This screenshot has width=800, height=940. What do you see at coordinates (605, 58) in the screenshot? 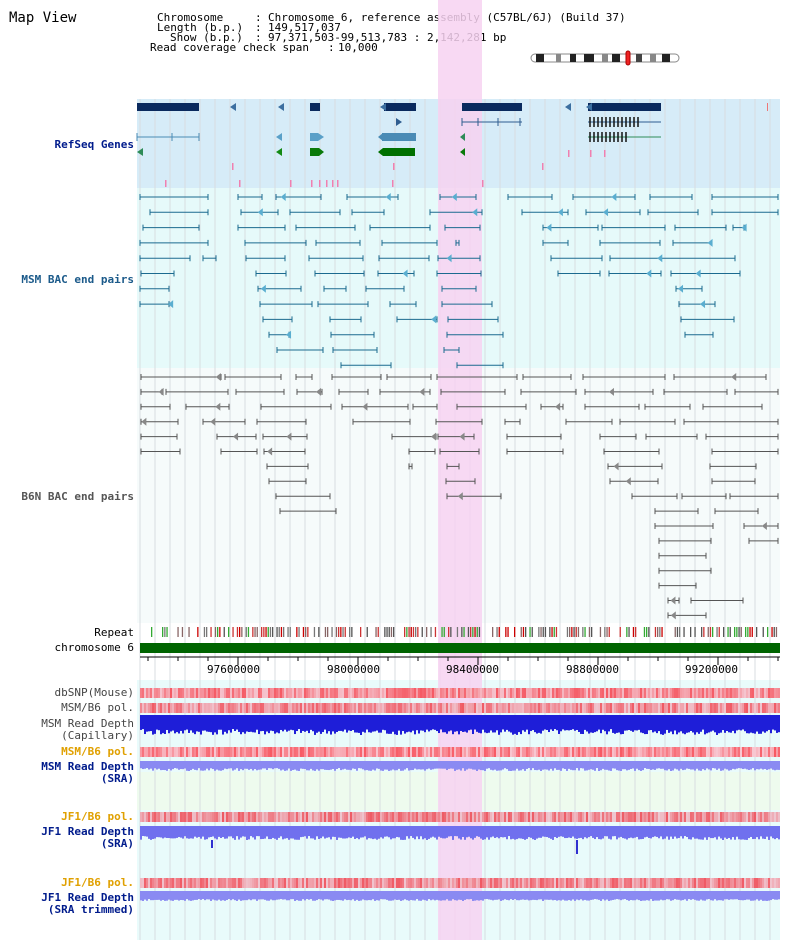
I see `chromosome-ideogram-icon` at bounding box center [605, 58].